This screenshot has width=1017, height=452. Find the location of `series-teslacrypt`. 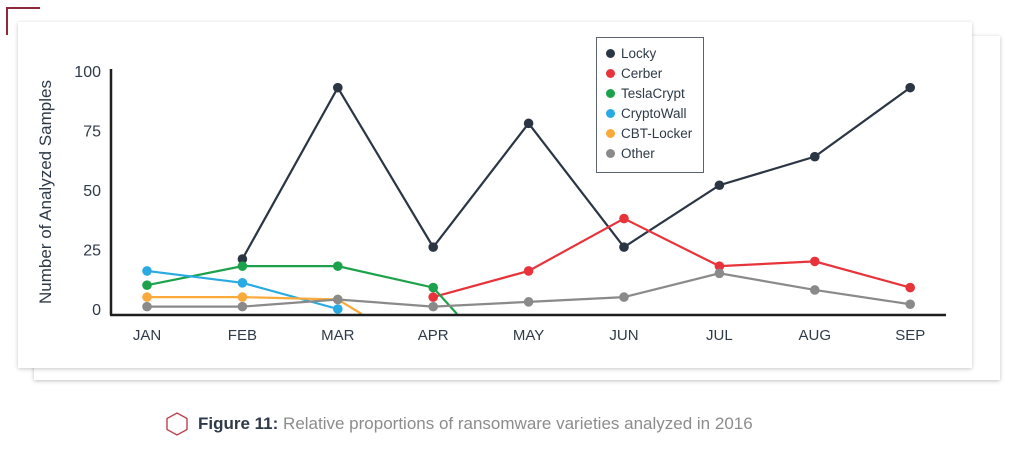

series-teslacrypt is located at coordinates (300, 288).